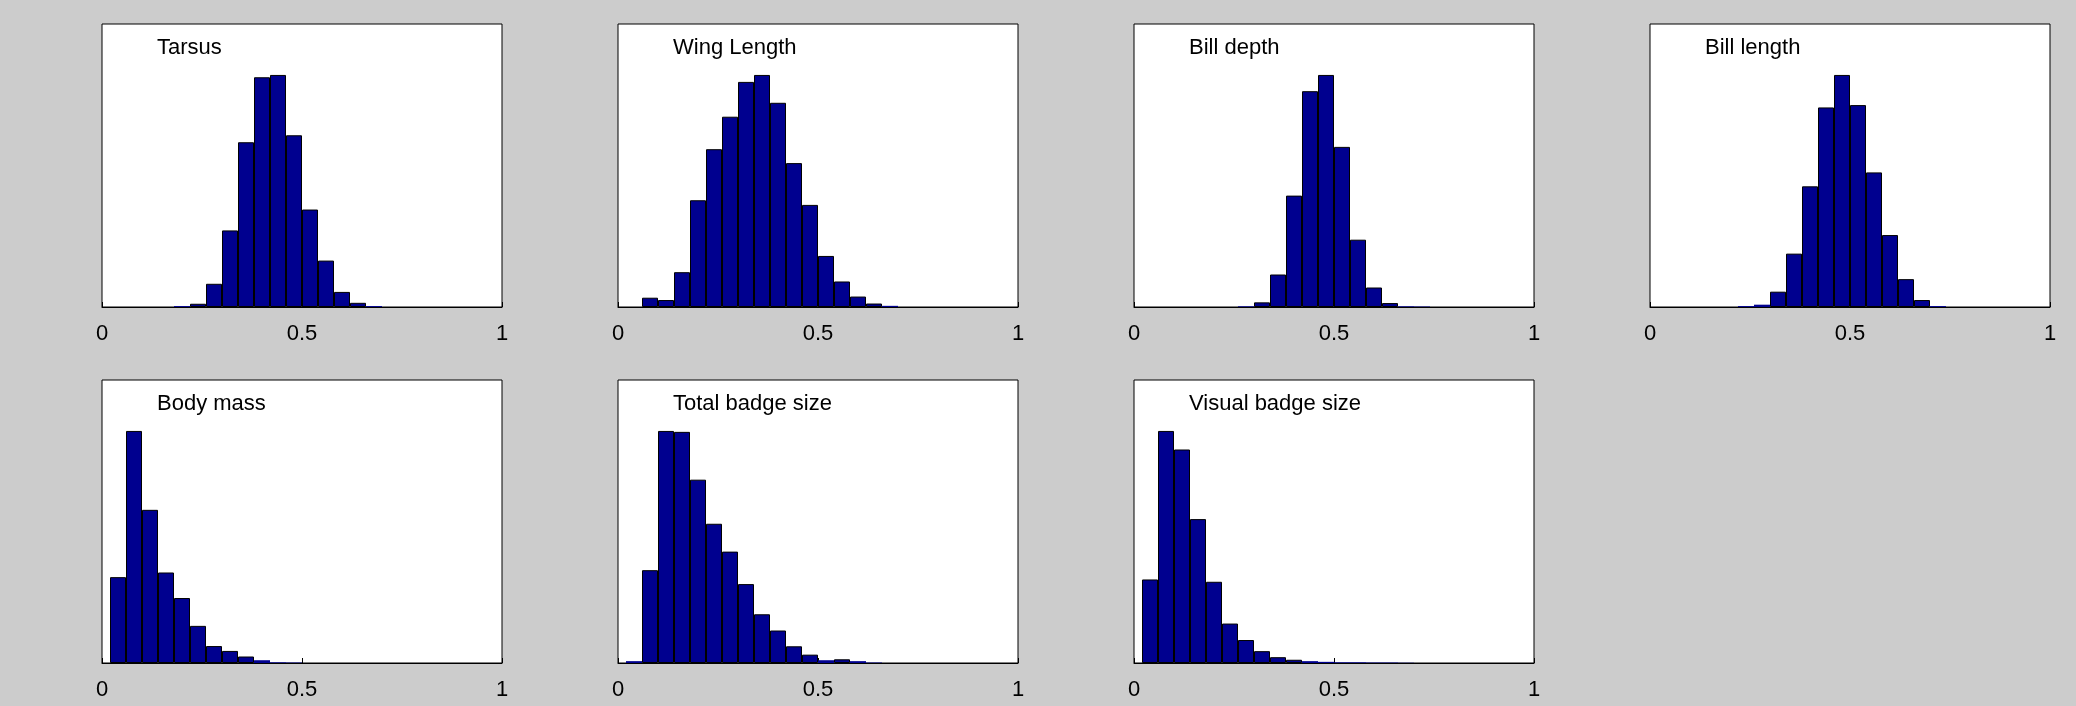 This screenshot has height=706, width=2076. What do you see at coordinates (1753, 46) in the screenshot?
I see `chart-title: Bill length` at bounding box center [1753, 46].